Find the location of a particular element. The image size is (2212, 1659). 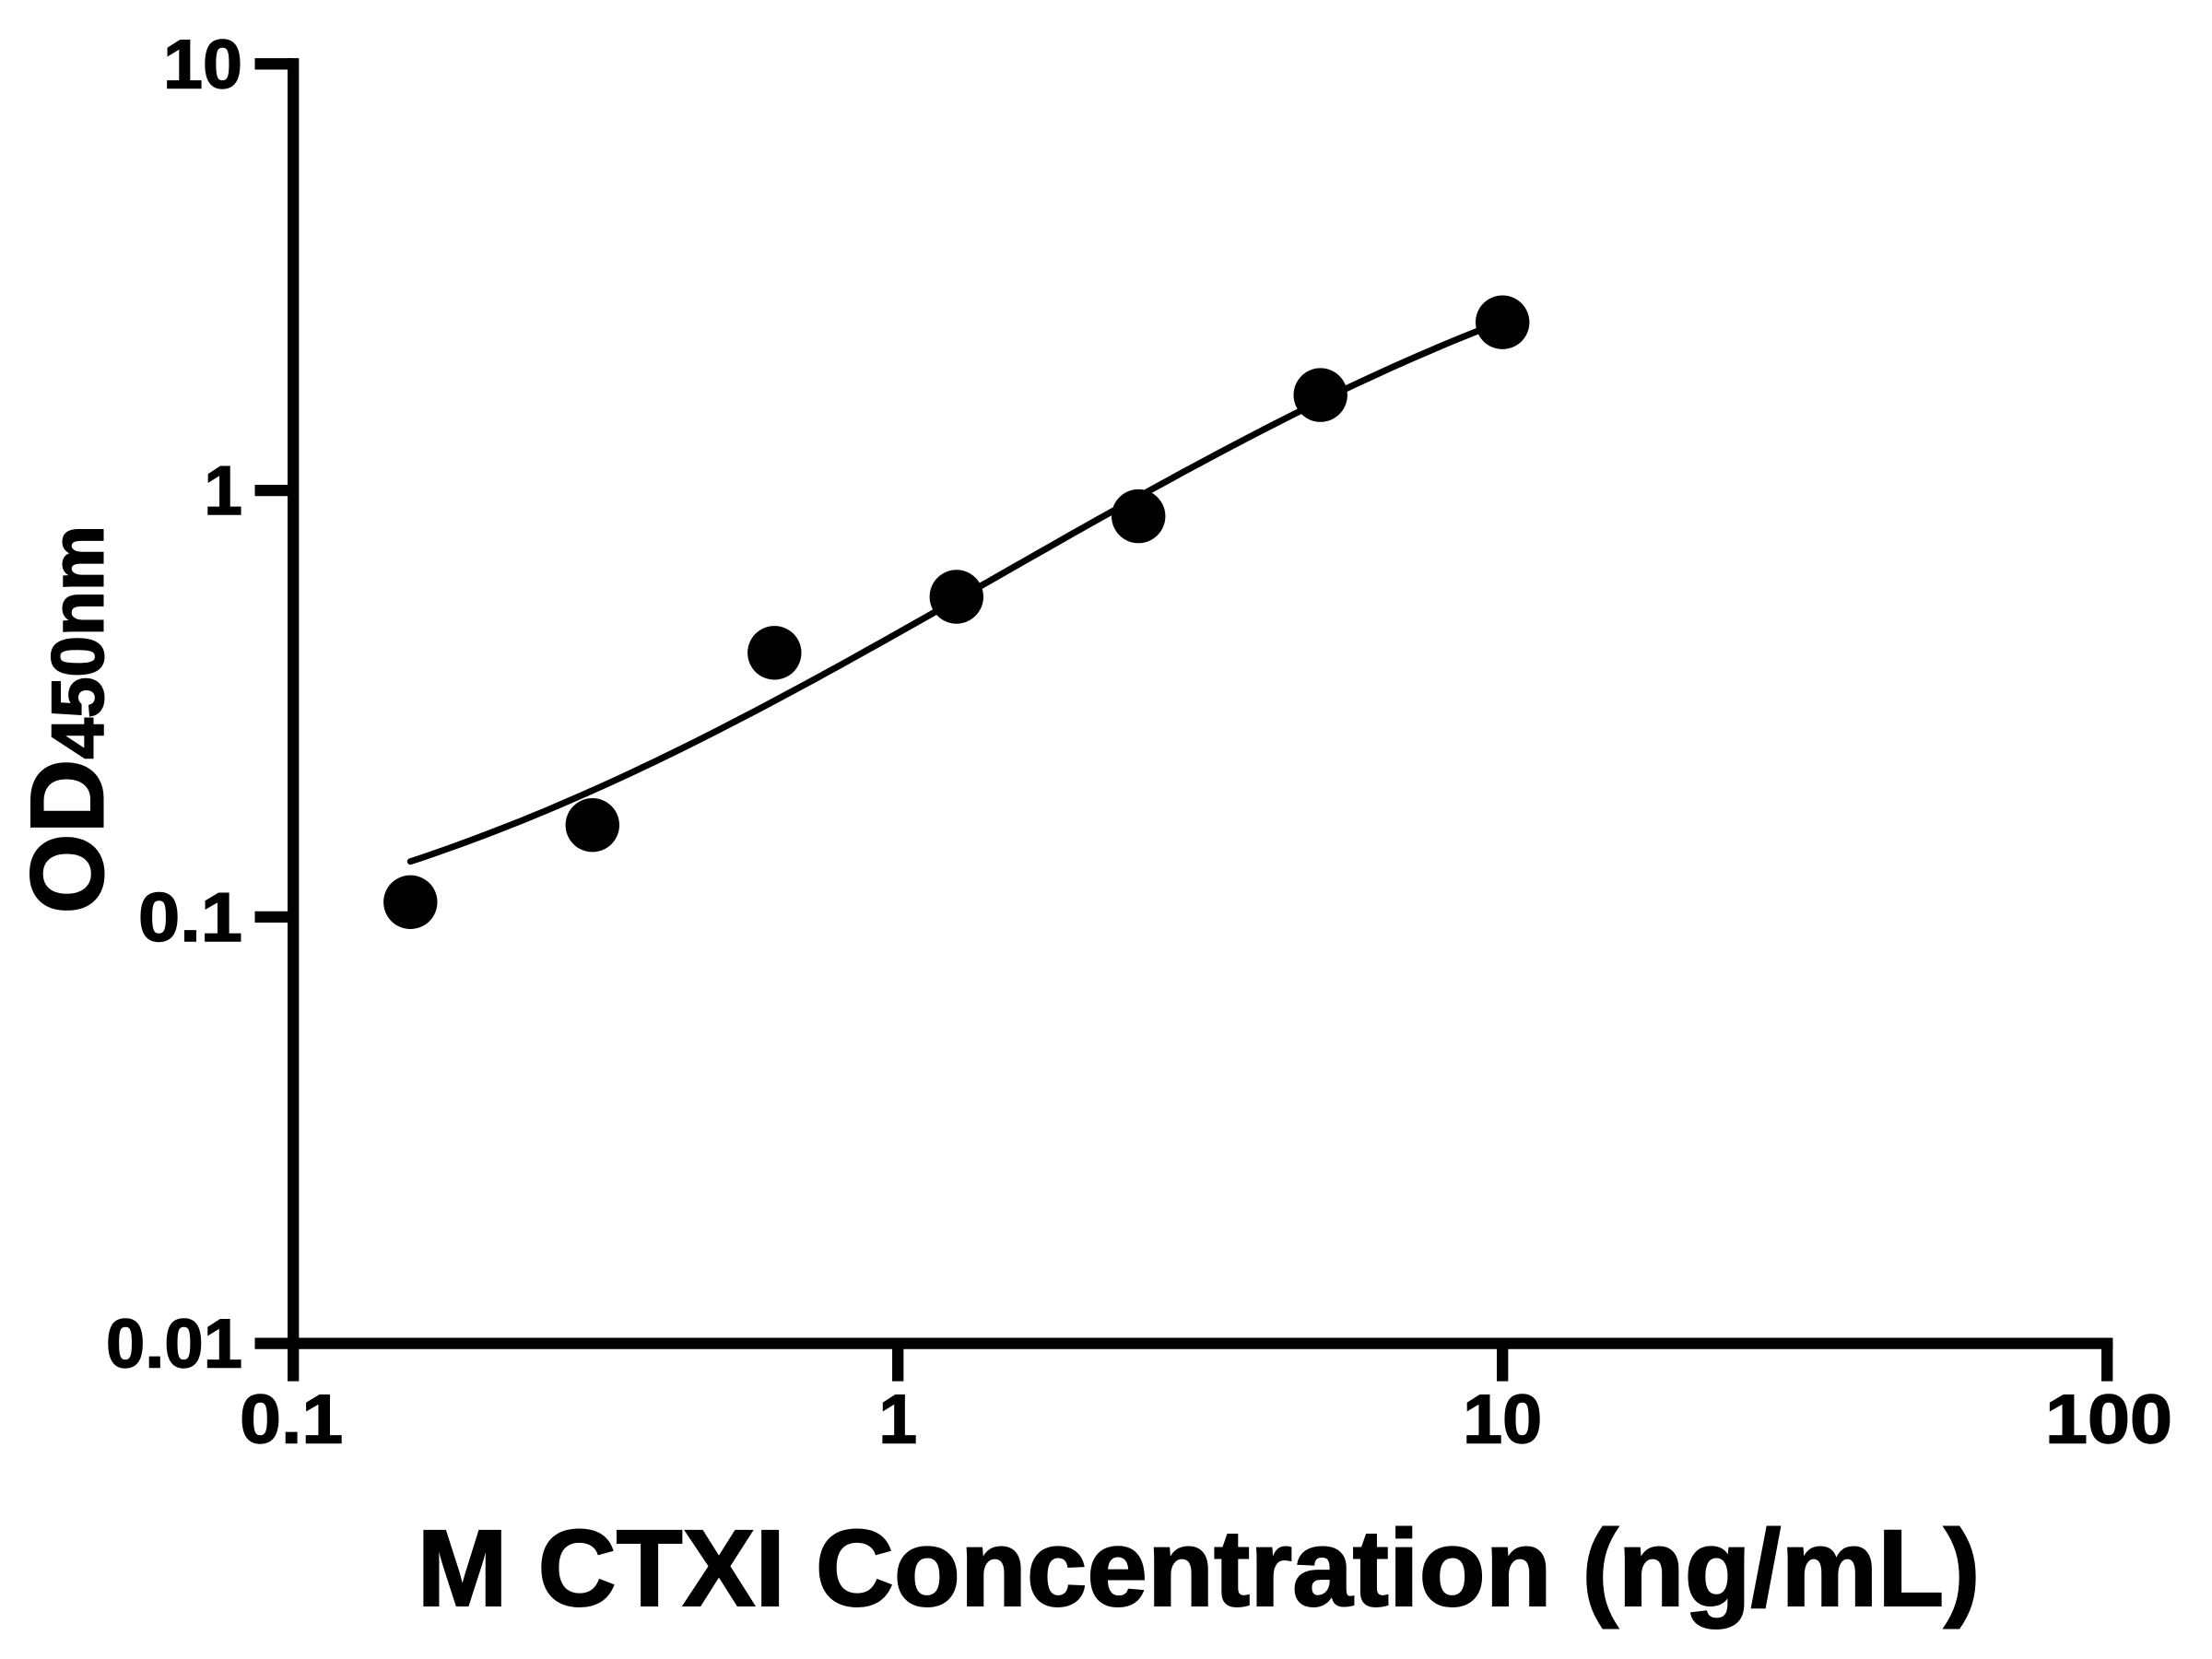

svg-text: 0.01 is located at coordinates (174, 1343).